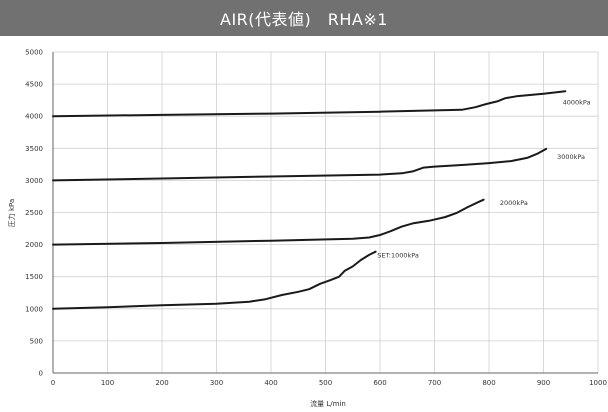 The image size is (608, 412). What do you see at coordinates (379, 383) in the screenshot?
I see `x-tick-label: 600` at bounding box center [379, 383].